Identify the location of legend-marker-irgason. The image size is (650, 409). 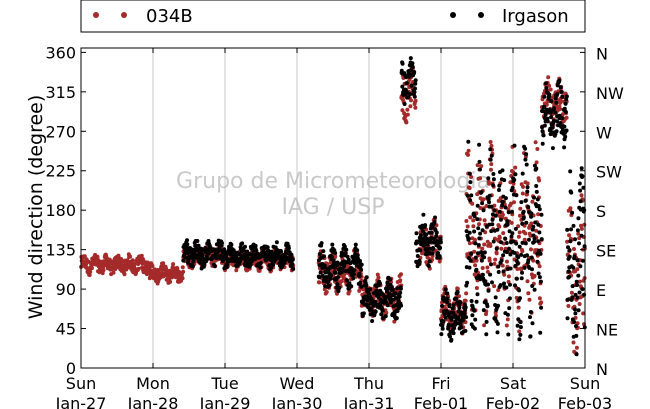
(481, 15).